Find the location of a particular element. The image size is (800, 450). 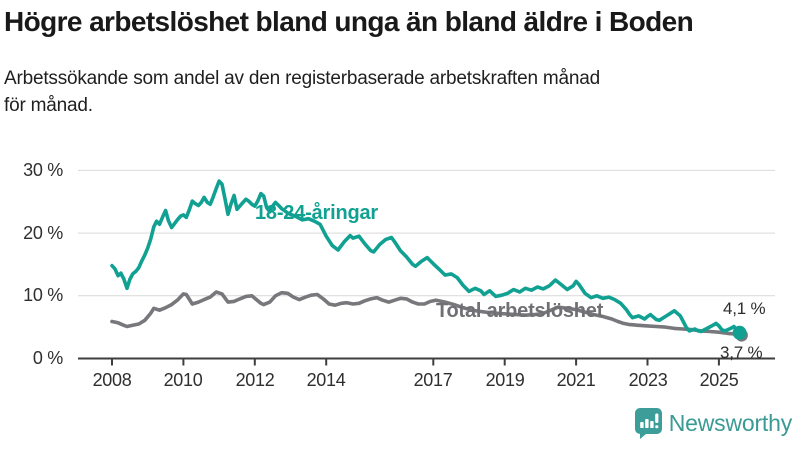

x-axis-tick-label: 2019 is located at coordinates (505, 380).